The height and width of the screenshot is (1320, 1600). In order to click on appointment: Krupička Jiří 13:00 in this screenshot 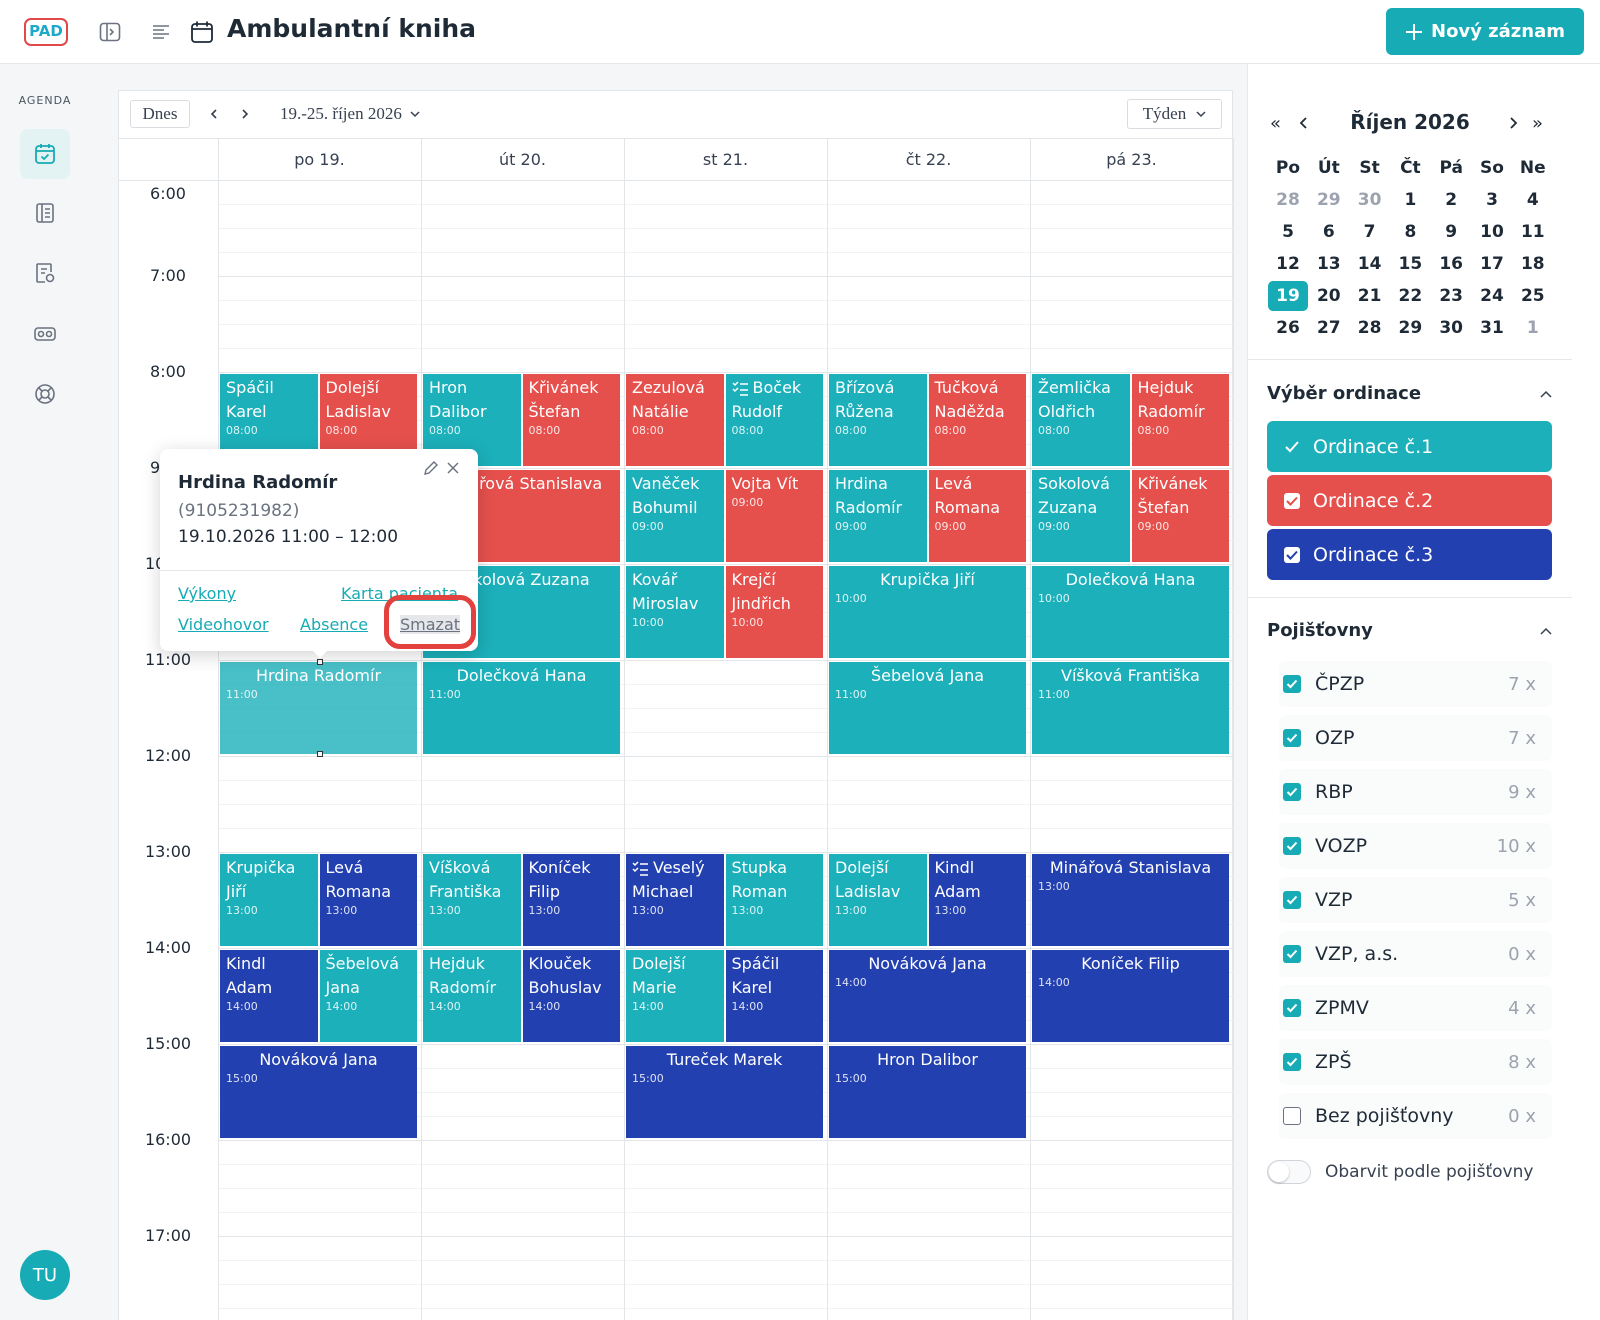, I will do `click(269, 900)`.